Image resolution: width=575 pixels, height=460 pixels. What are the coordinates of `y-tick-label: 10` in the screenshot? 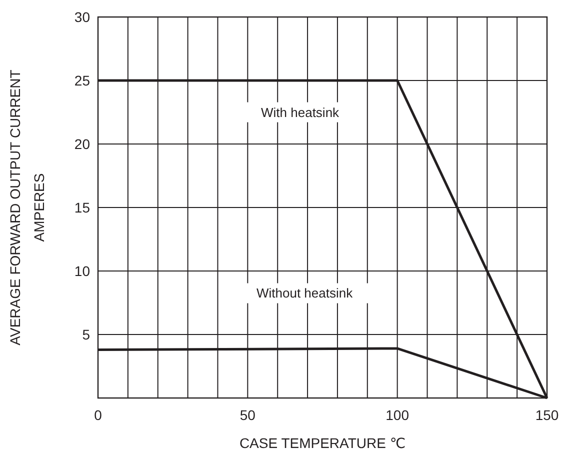 It's located at (82, 271).